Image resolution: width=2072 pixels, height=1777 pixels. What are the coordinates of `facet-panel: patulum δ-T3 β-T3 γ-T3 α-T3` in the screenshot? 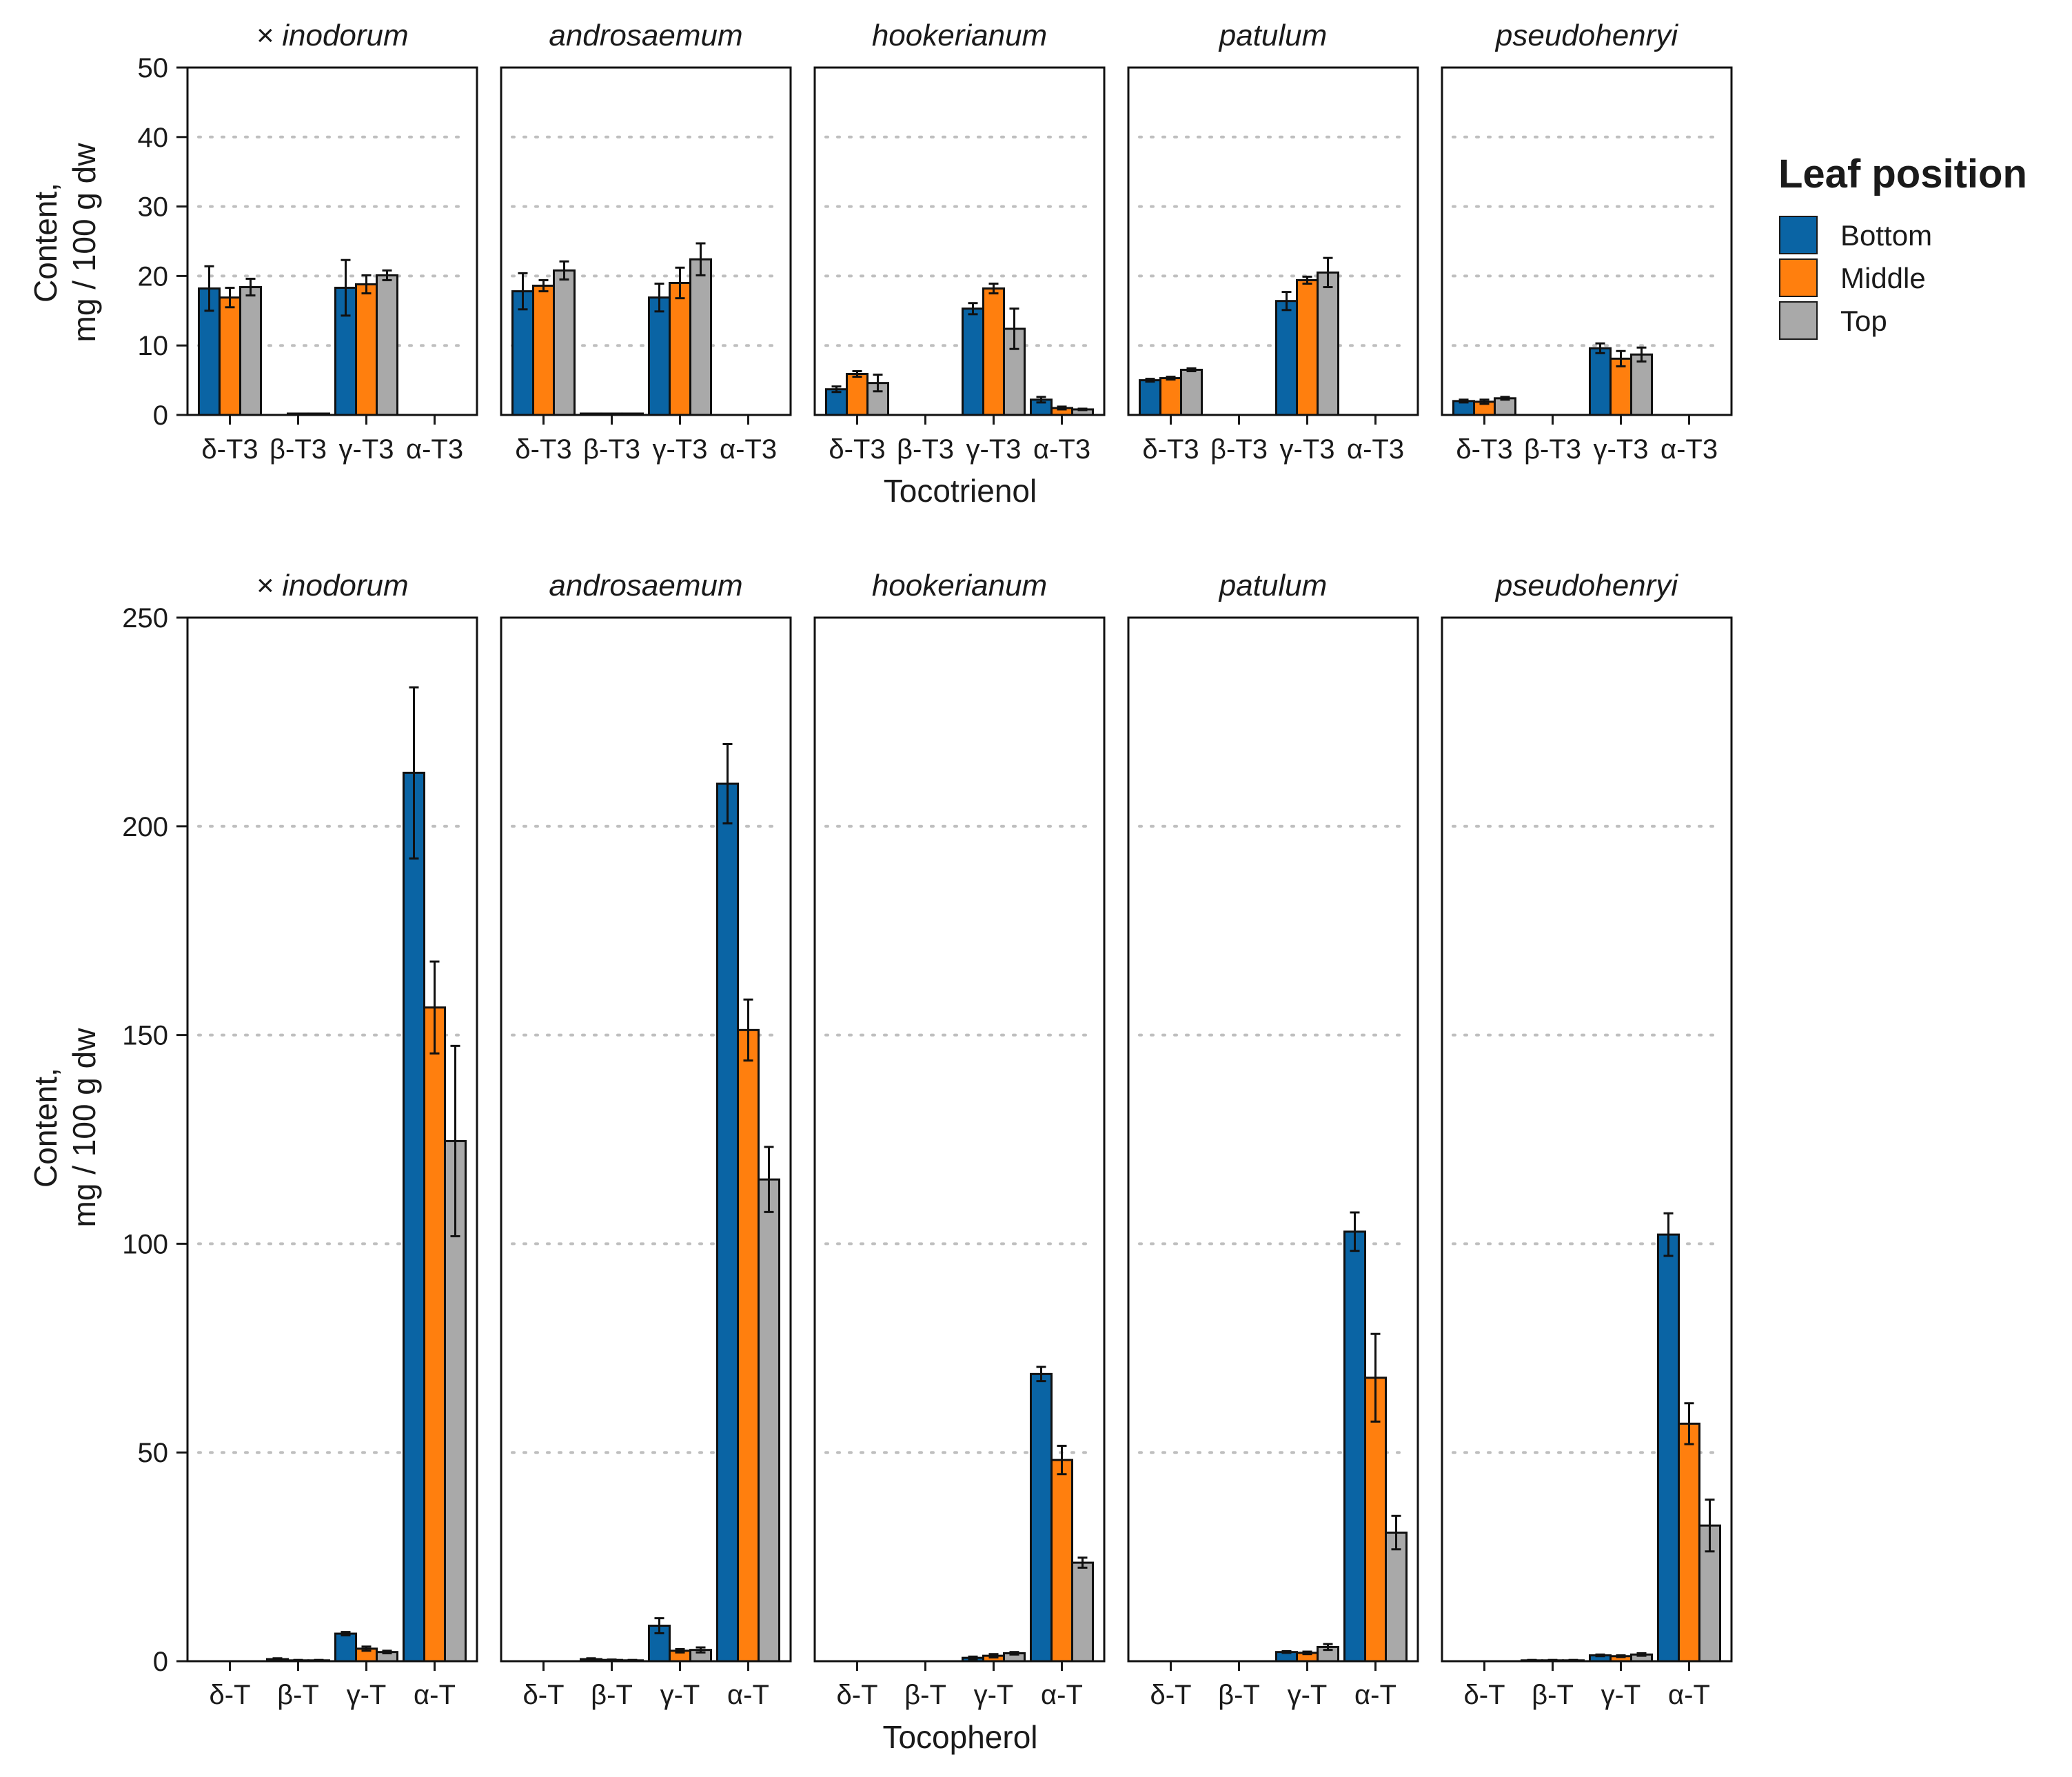 It's located at (1273, 242).